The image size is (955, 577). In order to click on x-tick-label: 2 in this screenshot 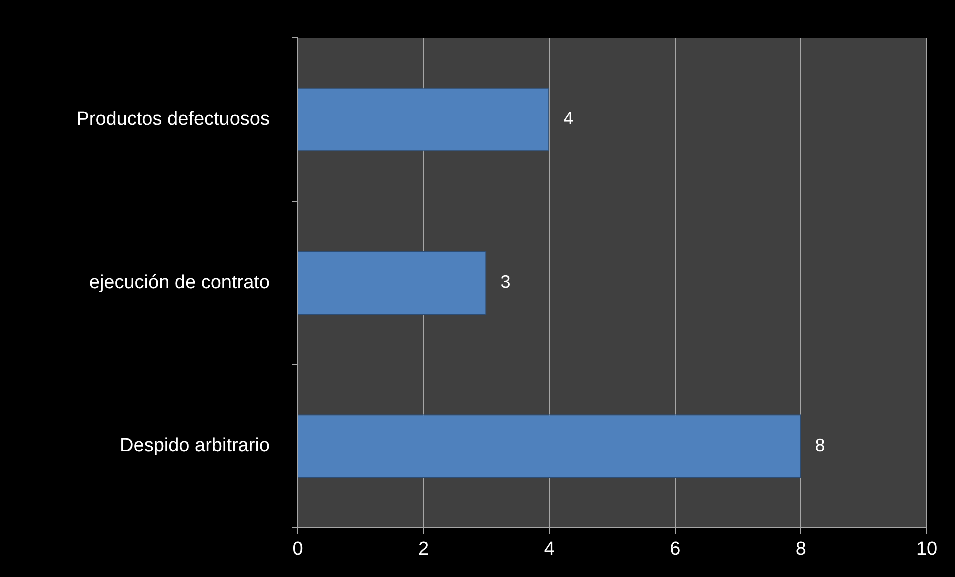, I will do `click(424, 549)`.